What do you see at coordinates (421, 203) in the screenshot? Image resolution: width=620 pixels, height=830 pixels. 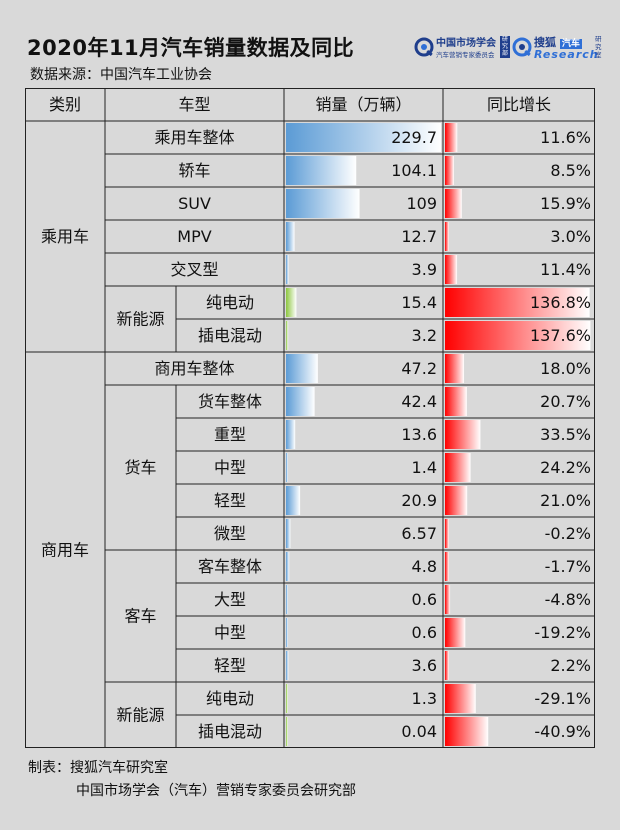 I see `sales-value: 109` at bounding box center [421, 203].